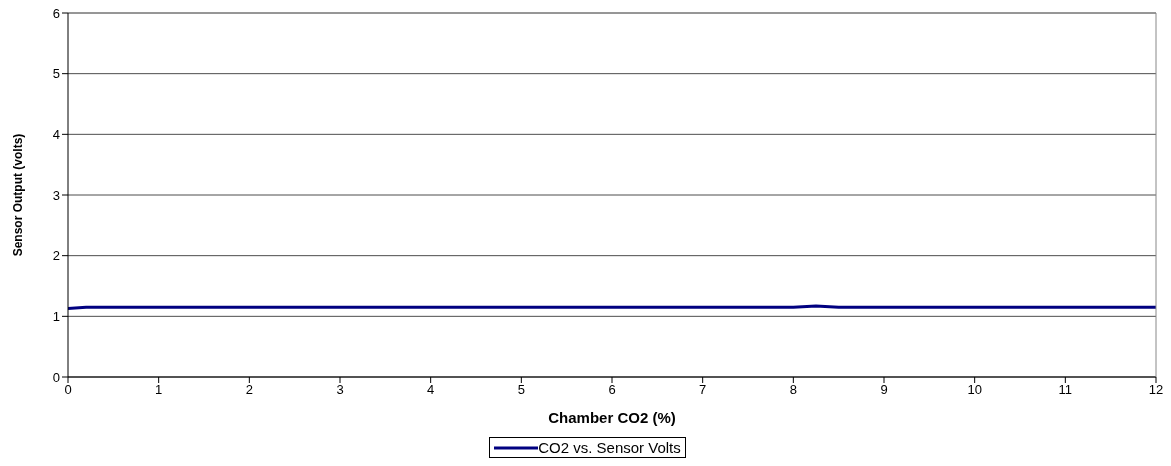 The height and width of the screenshot is (466, 1171). Describe the element at coordinates (793, 390) in the screenshot. I see `x-tick-label: 8` at that location.